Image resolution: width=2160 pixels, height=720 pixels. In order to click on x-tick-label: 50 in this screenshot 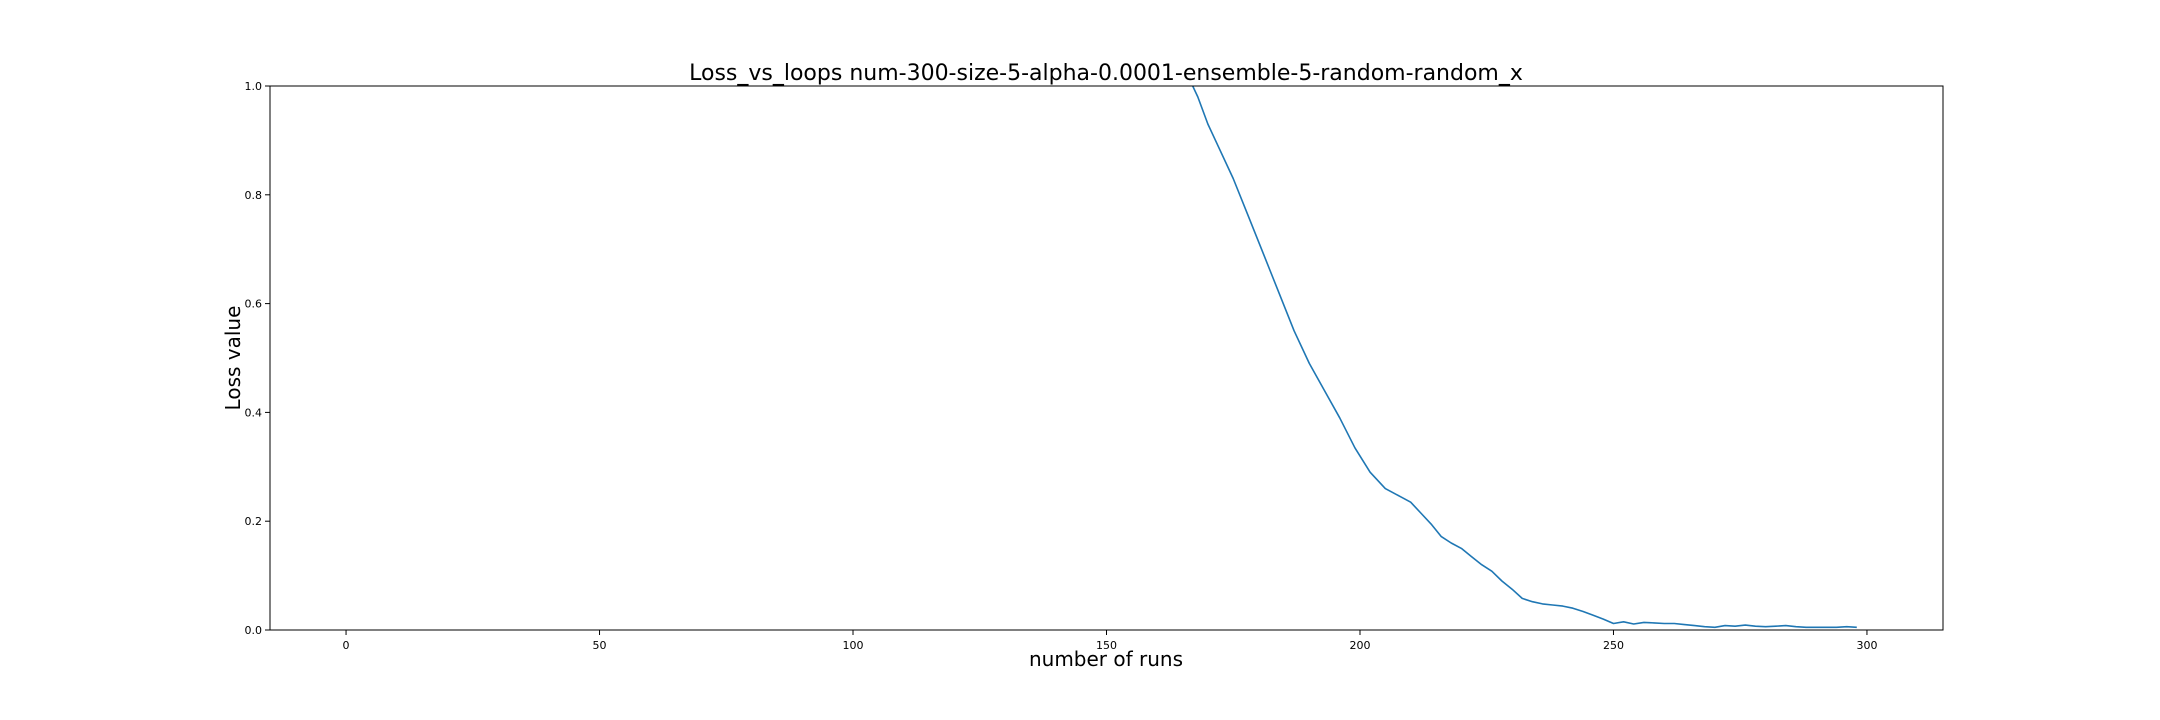, I will do `click(600, 645)`.